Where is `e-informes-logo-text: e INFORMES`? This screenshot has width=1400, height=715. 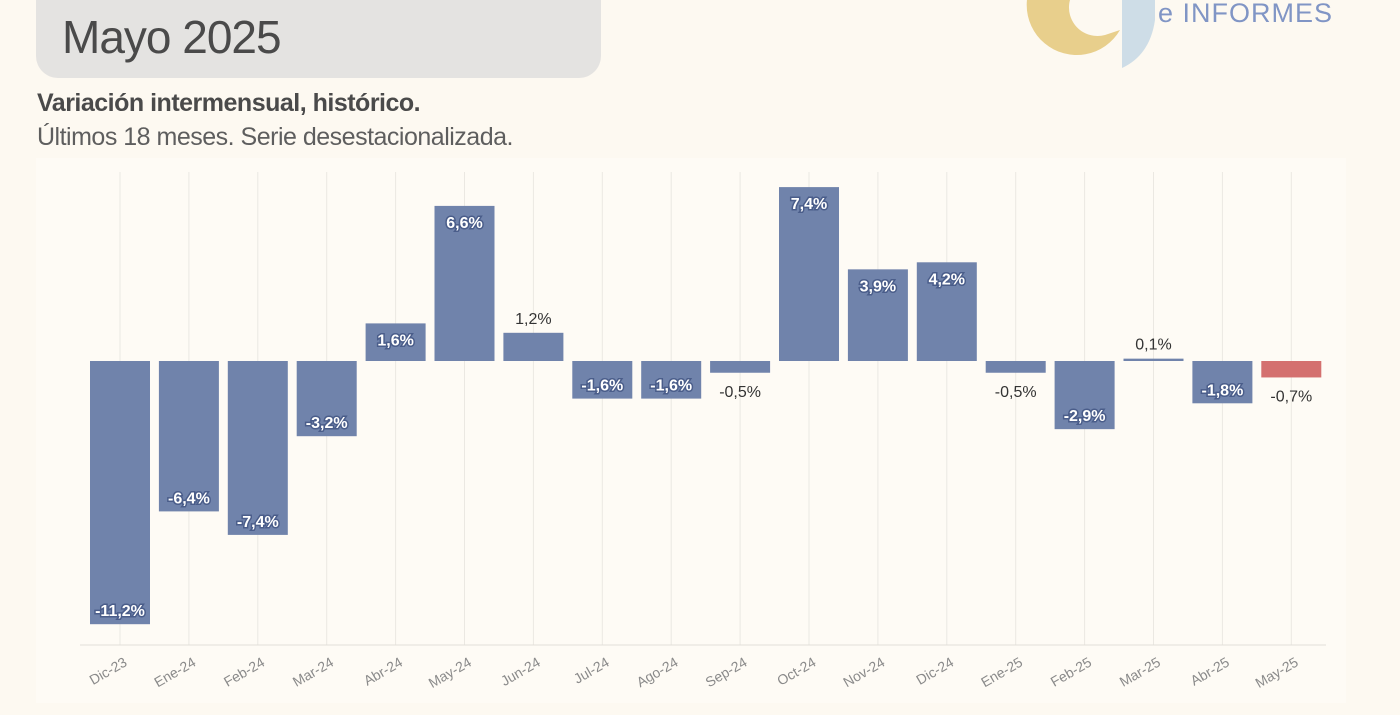
e-informes-logo-text: e INFORMES is located at coordinates (1246, 14).